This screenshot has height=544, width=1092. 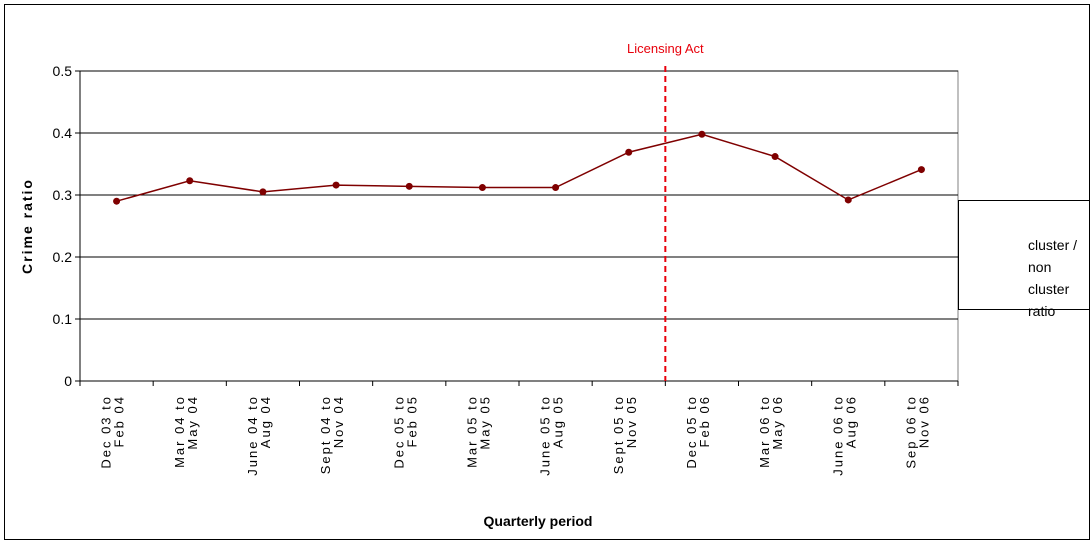 What do you see at coordinates (113, 432) in the screenshot?
I see `x-tick-label: Dec 03 toFeb 04` at bounding box center [113, 432].